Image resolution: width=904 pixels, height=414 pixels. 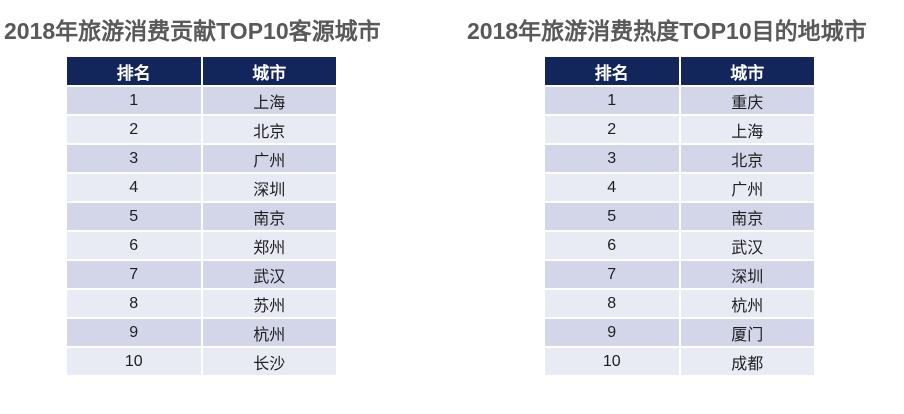 I want to click on table-row: 9 厦门, so click(x=679, y=332).